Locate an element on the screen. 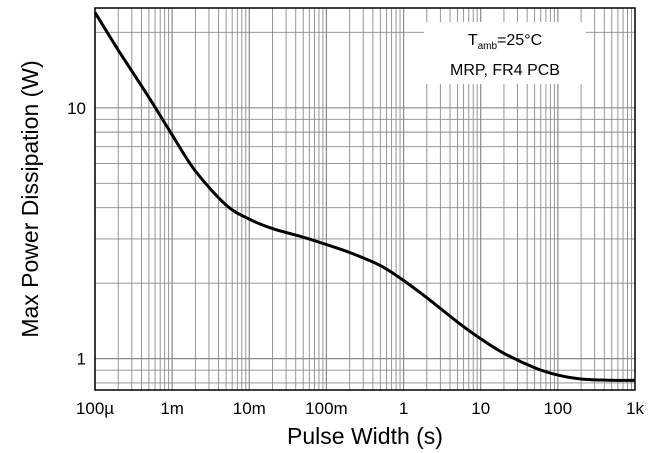 Image resolution: width=663 pixels, height=453 pixels. x-tick-label: 10 is located at coordinates (480, 408).